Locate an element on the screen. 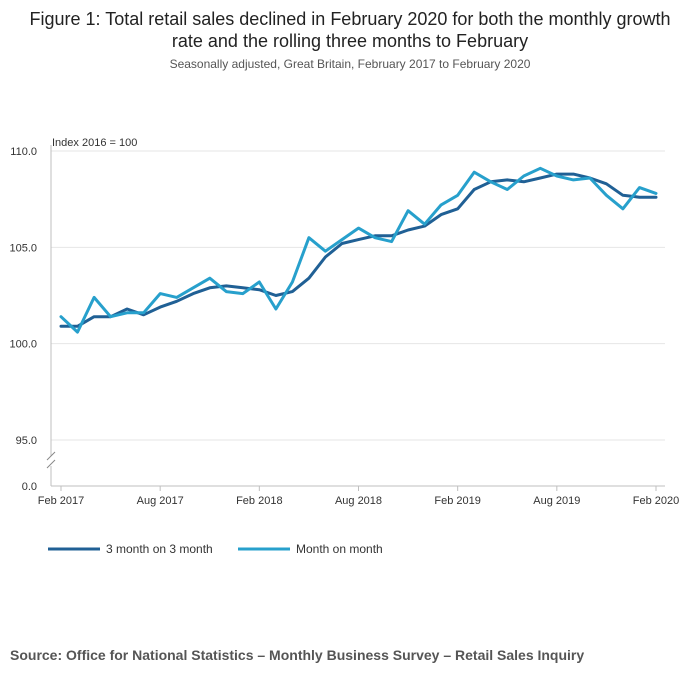 This screenshot has width=700, height=682. x-tick-label: Feb 2017 is located at coordinates (61, 501).